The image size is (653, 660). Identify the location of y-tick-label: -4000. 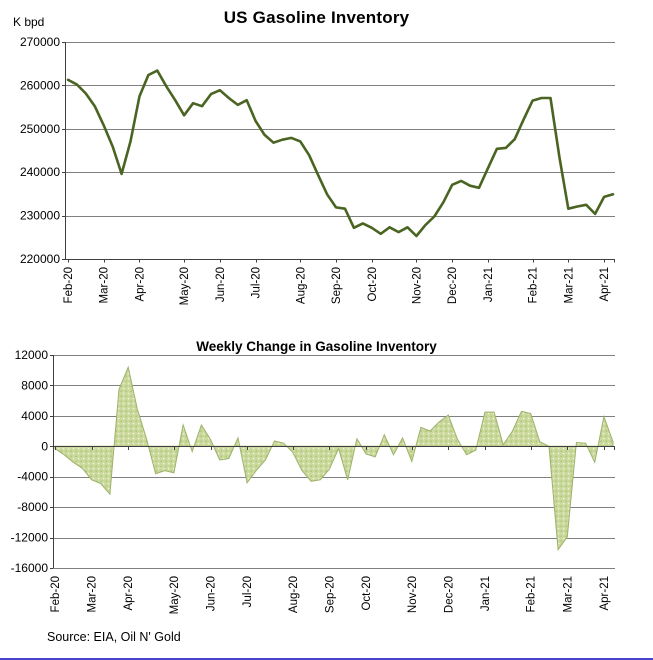
(32, 477).